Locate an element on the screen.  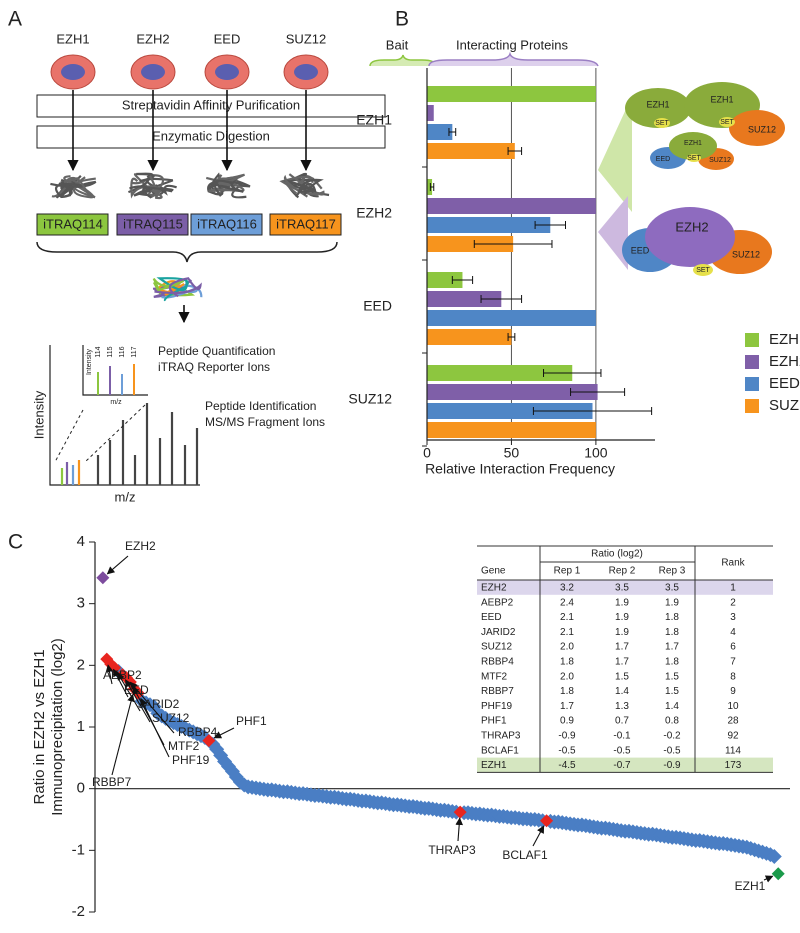
y-tick-label: 2 is located at coordinates (81, 664).